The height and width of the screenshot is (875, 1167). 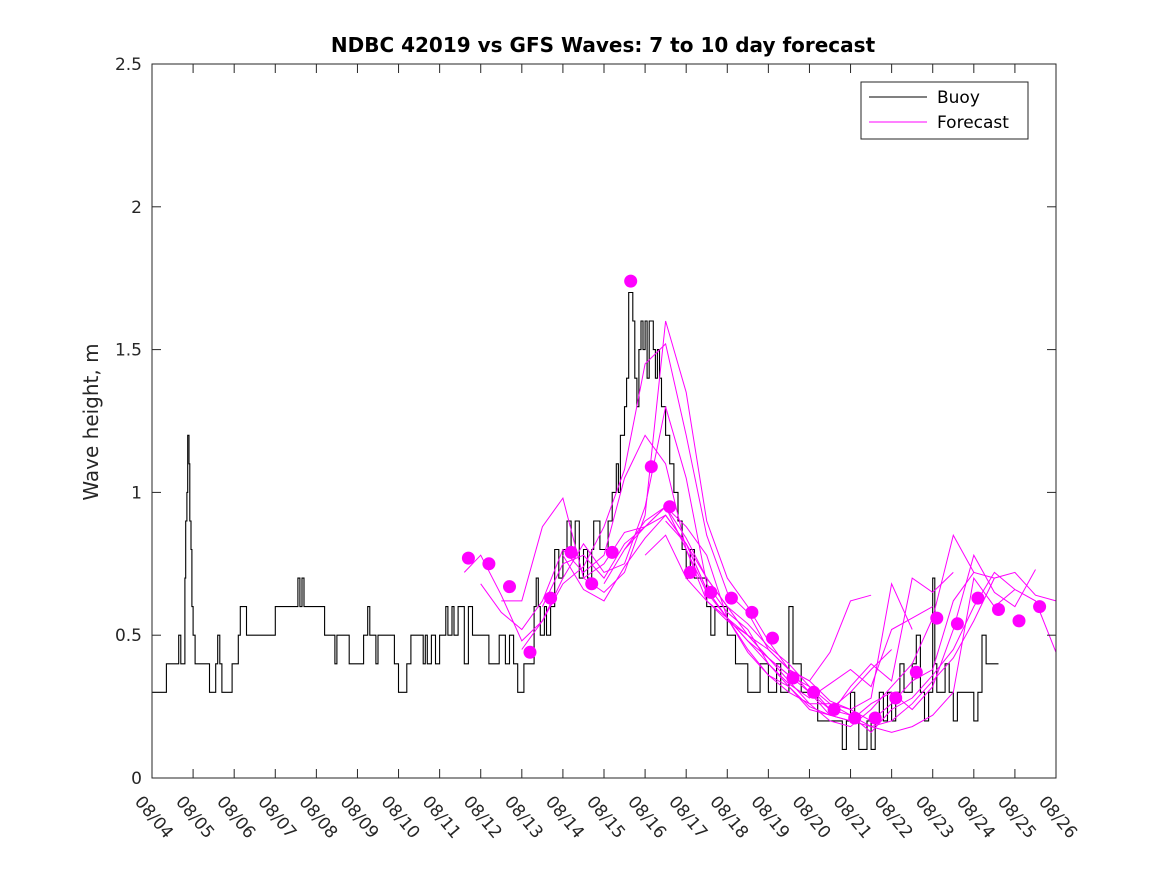 What do you see at coordinates (91, 421) in the screenshot?
I see `y-axis-label: Wave height, m` at bounding box center [91, 421].